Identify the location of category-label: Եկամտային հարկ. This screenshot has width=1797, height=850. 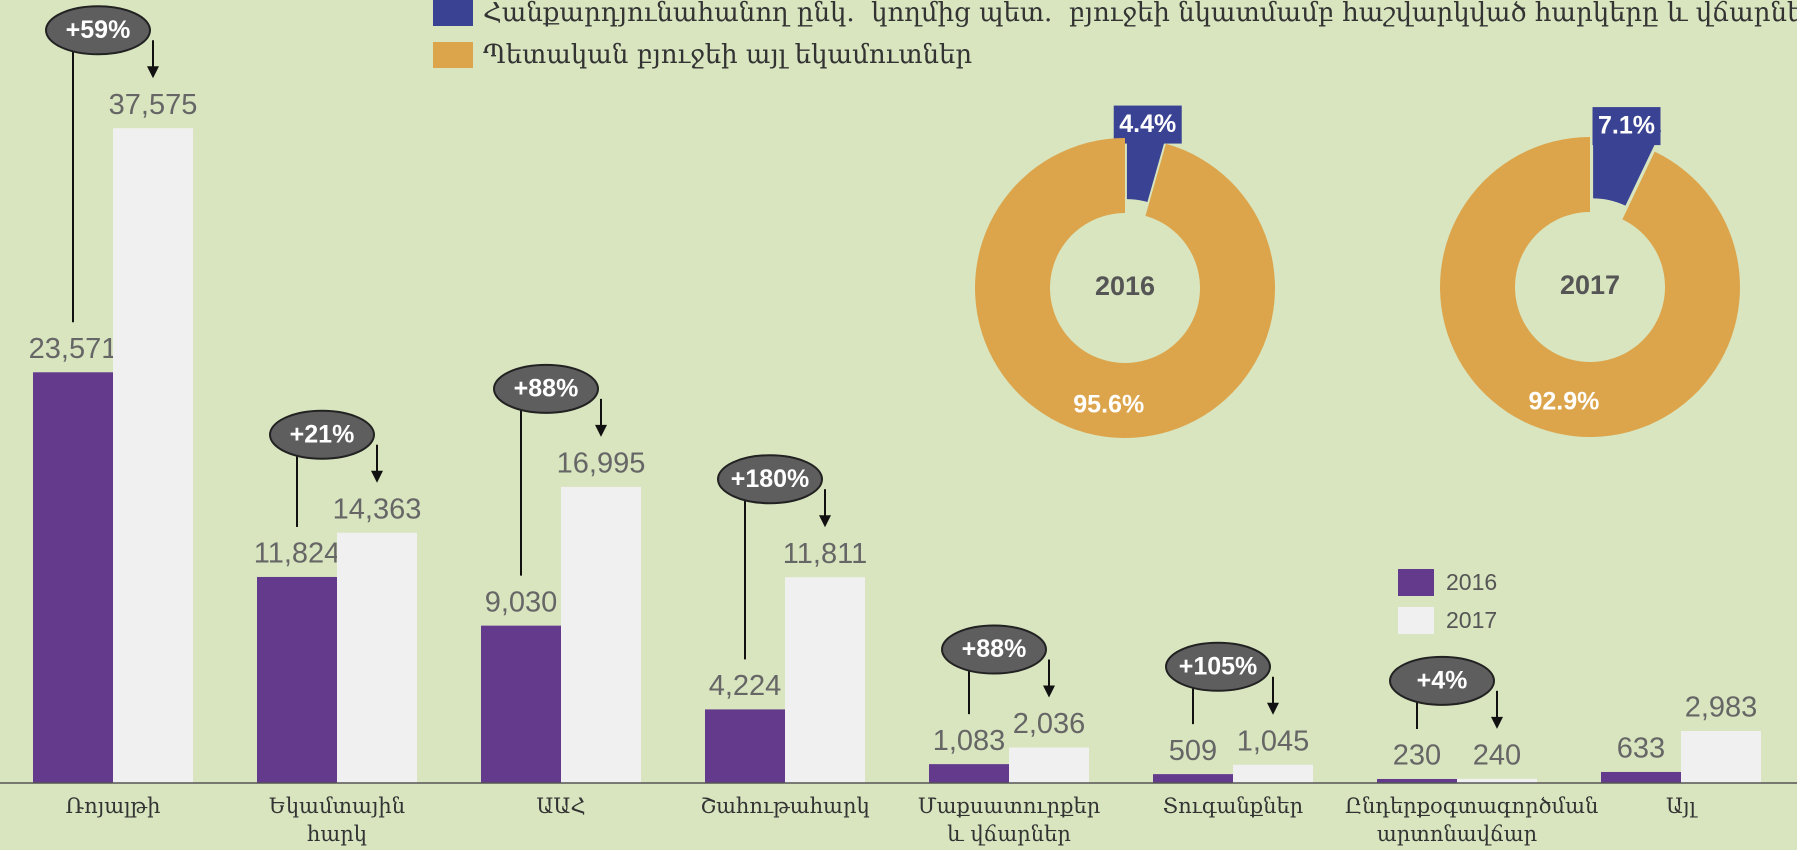
(337, 820).